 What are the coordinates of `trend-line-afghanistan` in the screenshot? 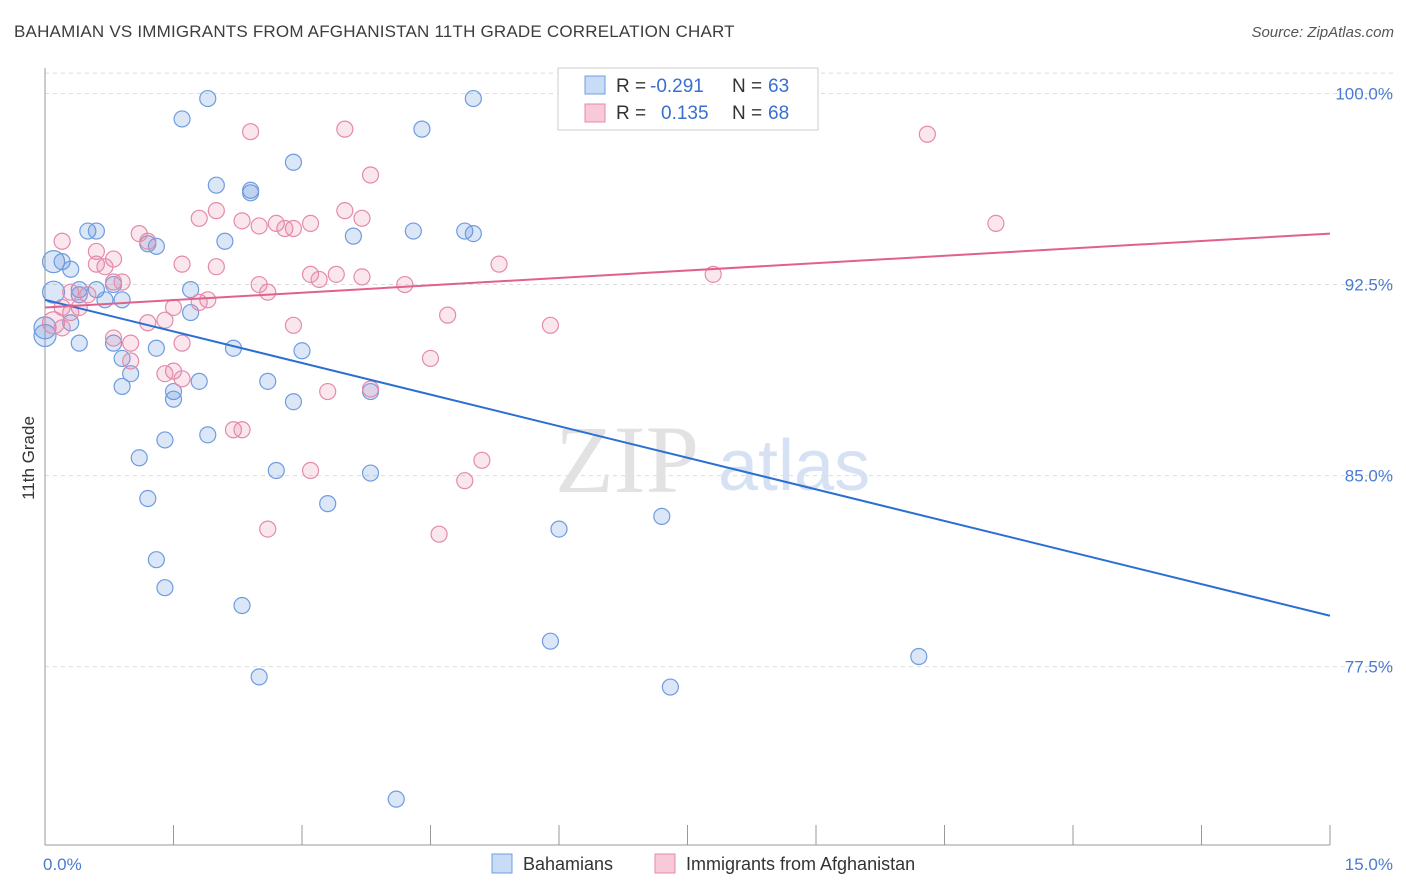 It's located at (687, 270).